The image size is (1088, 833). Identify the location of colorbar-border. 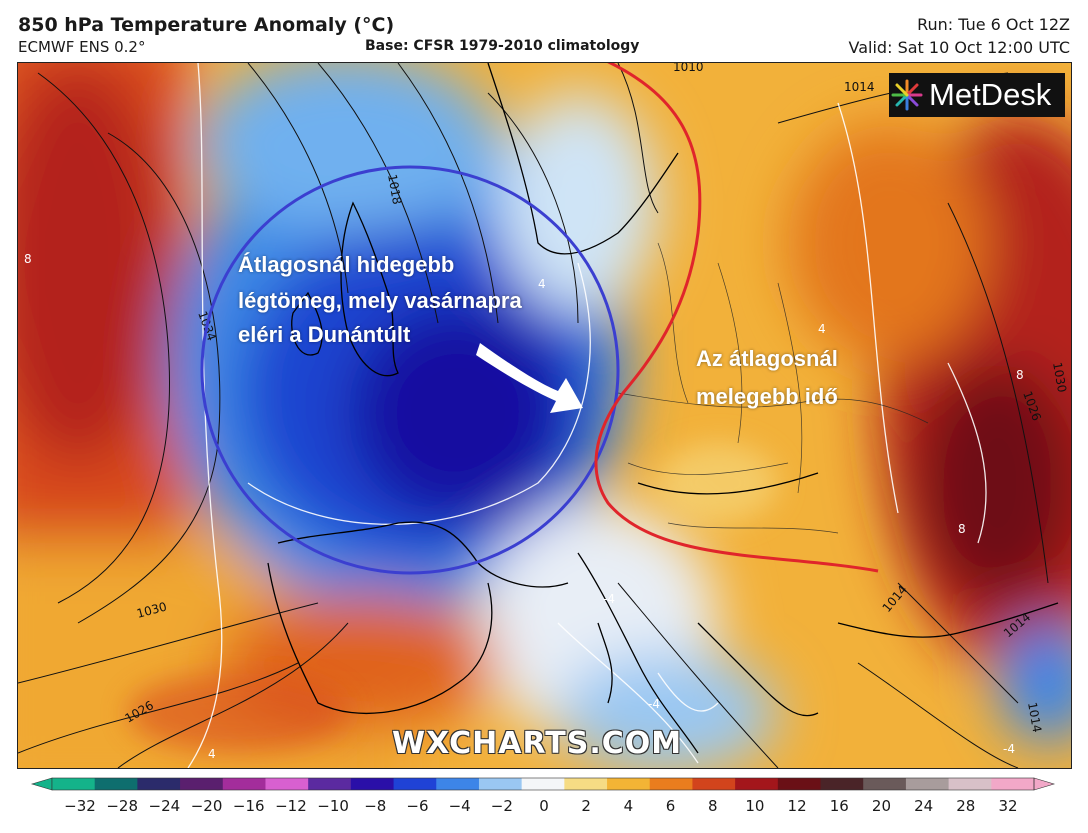
(543, 784).